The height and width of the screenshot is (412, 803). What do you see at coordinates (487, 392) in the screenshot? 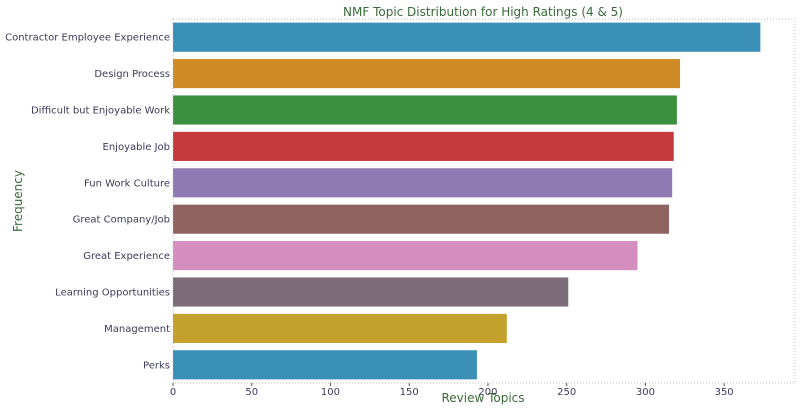
I see `x-tick-label: 200` at bounding box center [487, 392].